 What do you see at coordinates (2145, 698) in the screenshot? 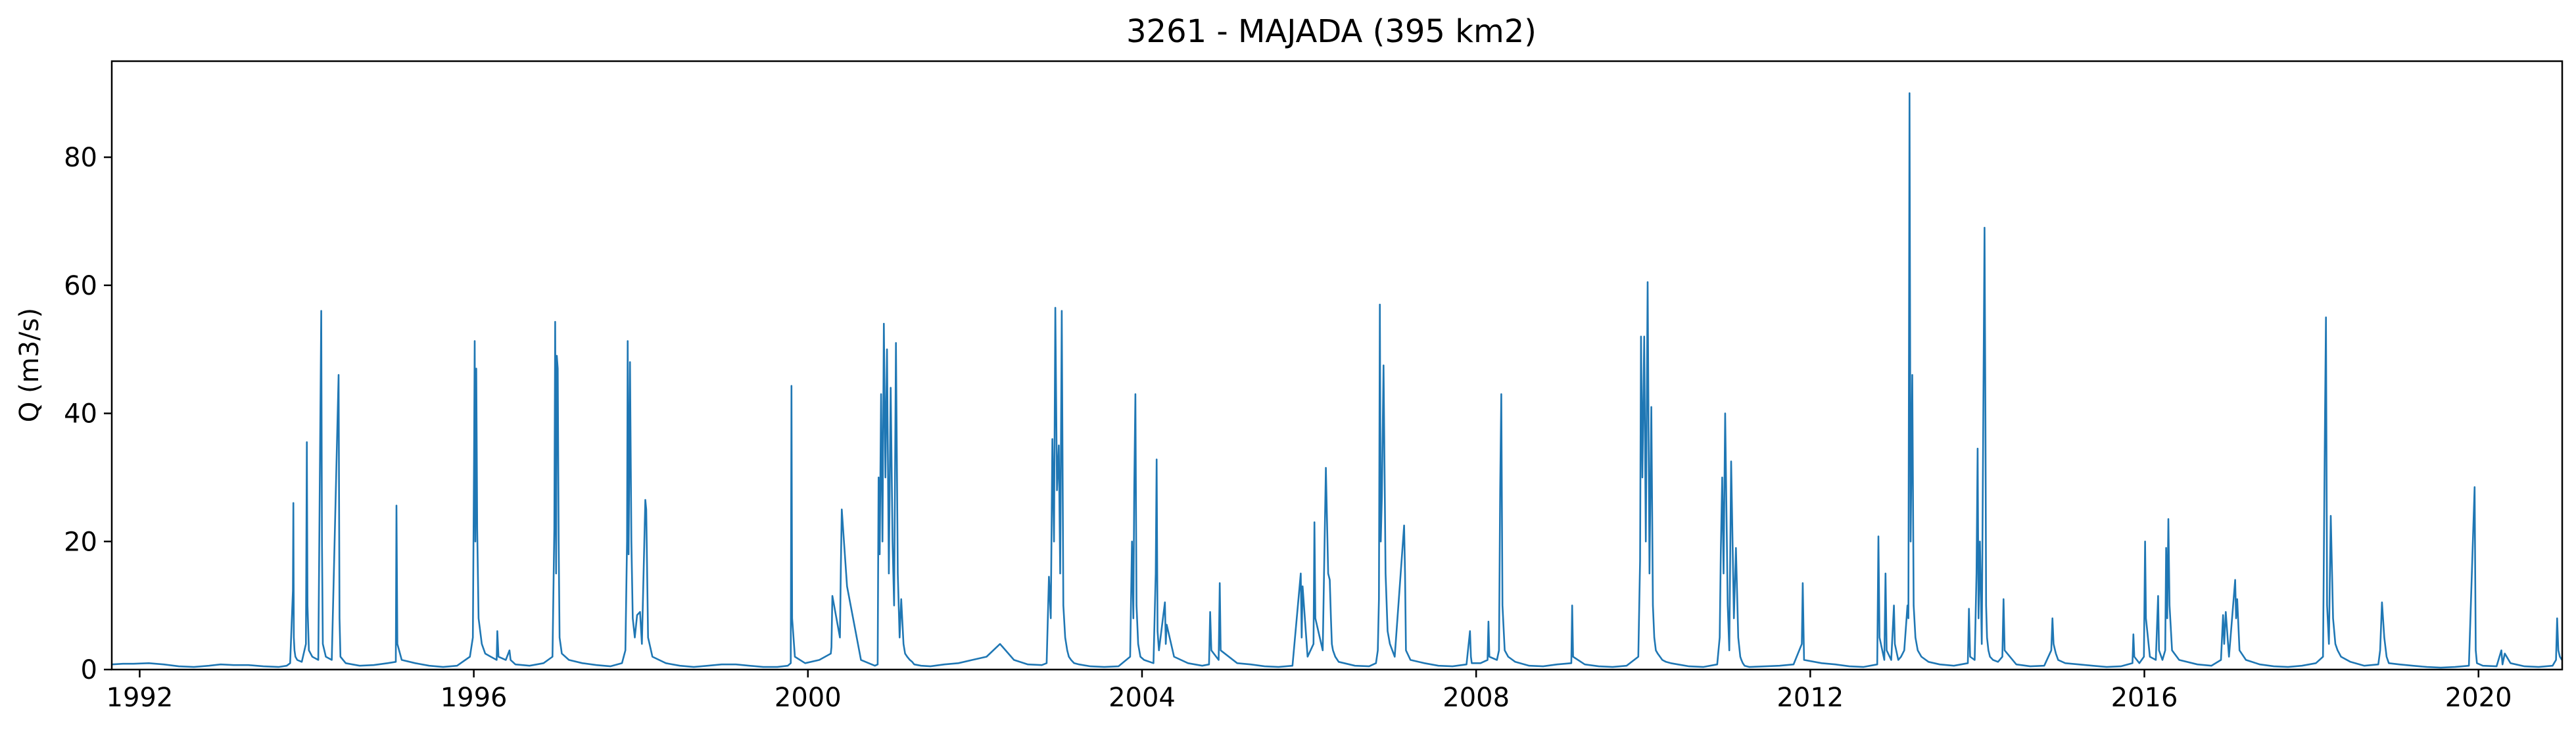
I see `x-tick-label: 2016` at bounding box center [2145, 698].